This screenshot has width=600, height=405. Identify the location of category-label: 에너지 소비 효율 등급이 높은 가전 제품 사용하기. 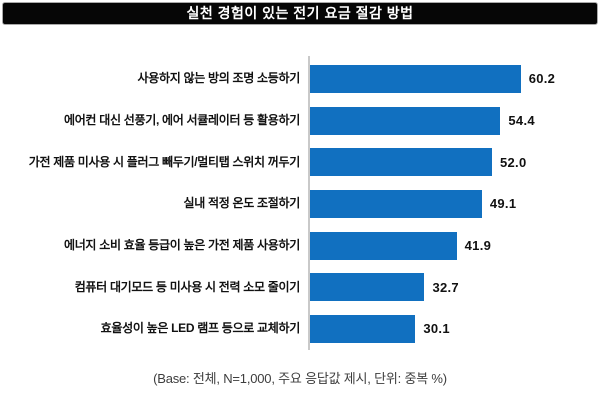
(181, 245).